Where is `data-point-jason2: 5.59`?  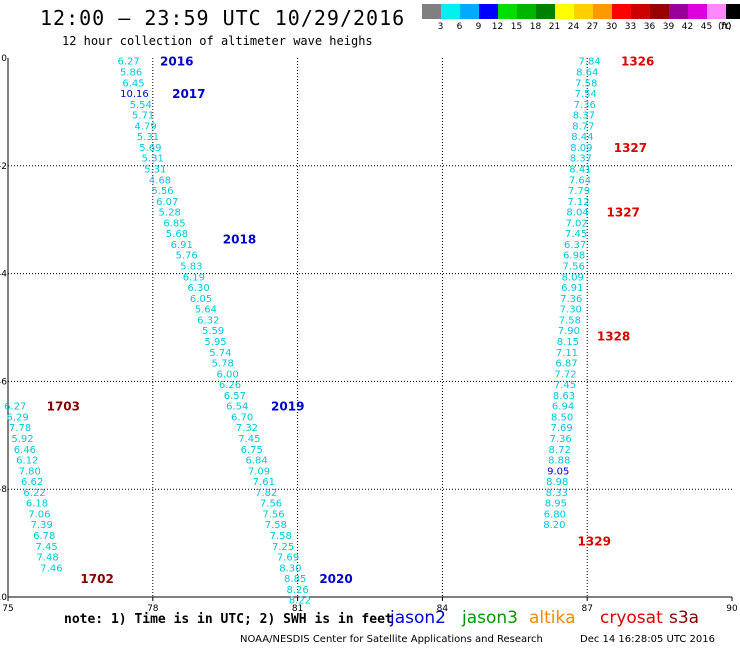
data-point-jason2: 5.59 is located at coordinates (213, 331).